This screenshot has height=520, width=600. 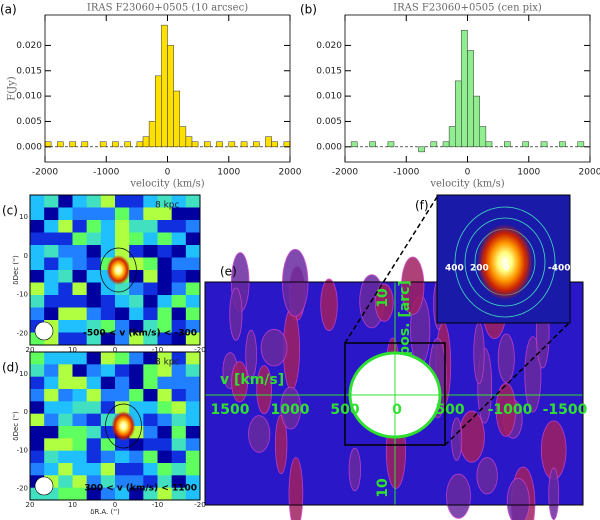 I want to click on x-tick-label: 1000, so click(x=228, y=173).